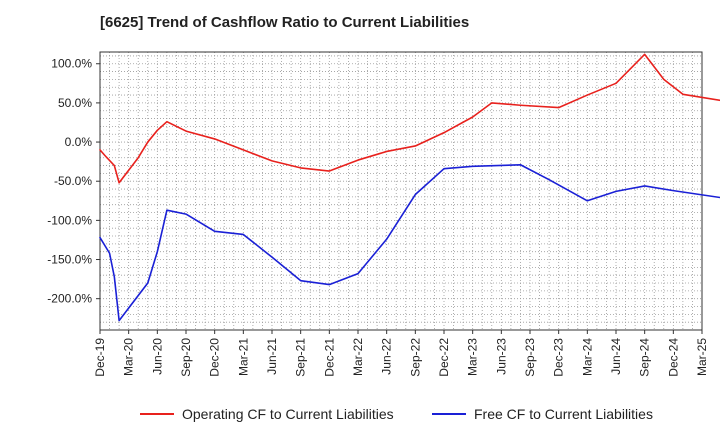 Image resolution: width=720 pixels, height=440 pixels. I want to click on x-tick-label: Sep-24, so click(645, 357).